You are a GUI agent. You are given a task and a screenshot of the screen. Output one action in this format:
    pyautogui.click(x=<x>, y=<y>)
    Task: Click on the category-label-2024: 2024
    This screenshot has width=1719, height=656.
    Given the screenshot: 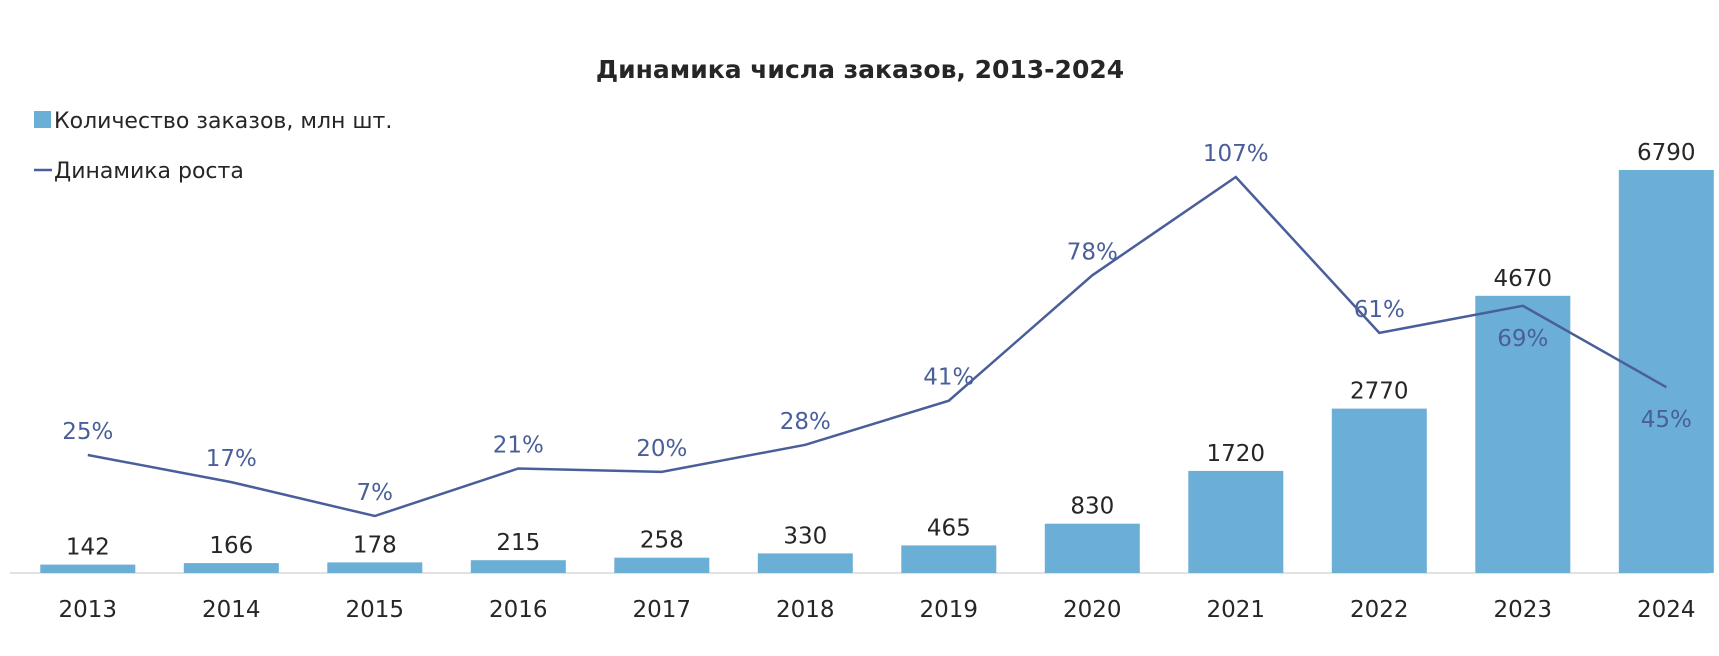 What is the action you would take?
    pyautogui.click(x=1666, y=610)
    